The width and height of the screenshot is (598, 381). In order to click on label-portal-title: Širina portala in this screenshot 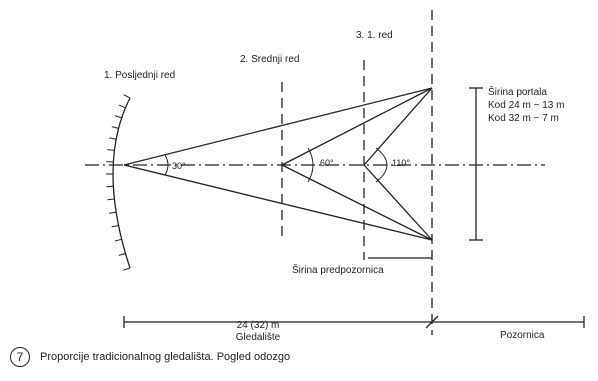, I will do `click(517, 91)`.